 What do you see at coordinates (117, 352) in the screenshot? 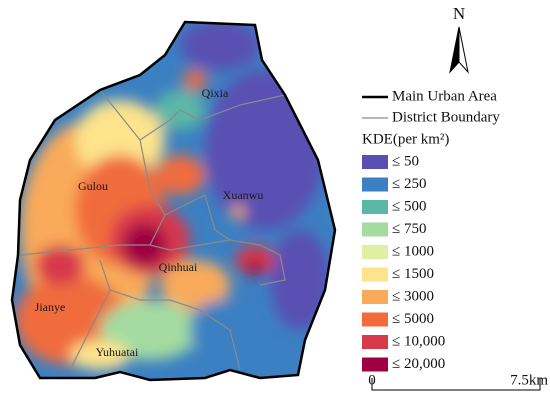
I see `district-label: Yuhuatai` at bounding box center [117, 352].